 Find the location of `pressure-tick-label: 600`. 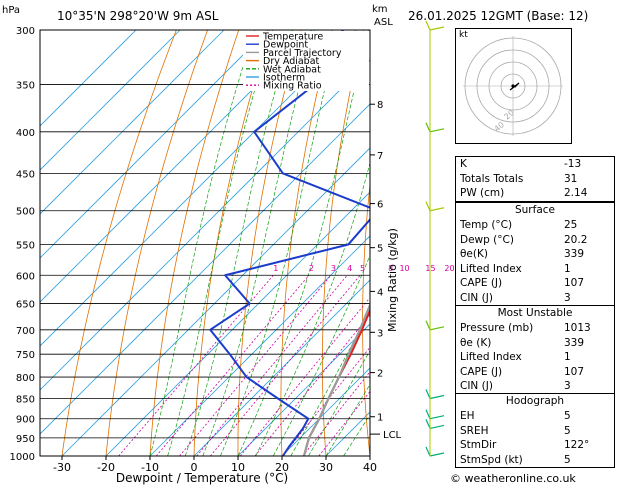

pressure-tick-label: 600 is located at coordinates (25, 276).